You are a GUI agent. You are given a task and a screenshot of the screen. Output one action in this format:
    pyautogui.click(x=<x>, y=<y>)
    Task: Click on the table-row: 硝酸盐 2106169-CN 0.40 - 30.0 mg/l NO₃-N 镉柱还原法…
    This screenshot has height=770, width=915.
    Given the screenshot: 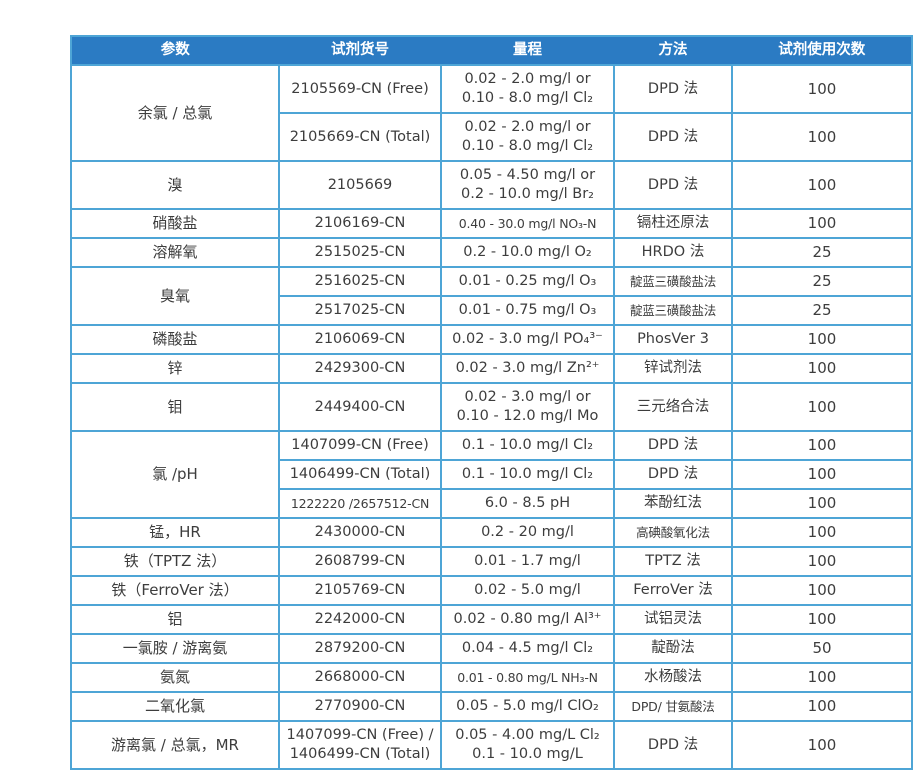 What is the action you would take?
    pyautogui.click(x=491, y=223)
    